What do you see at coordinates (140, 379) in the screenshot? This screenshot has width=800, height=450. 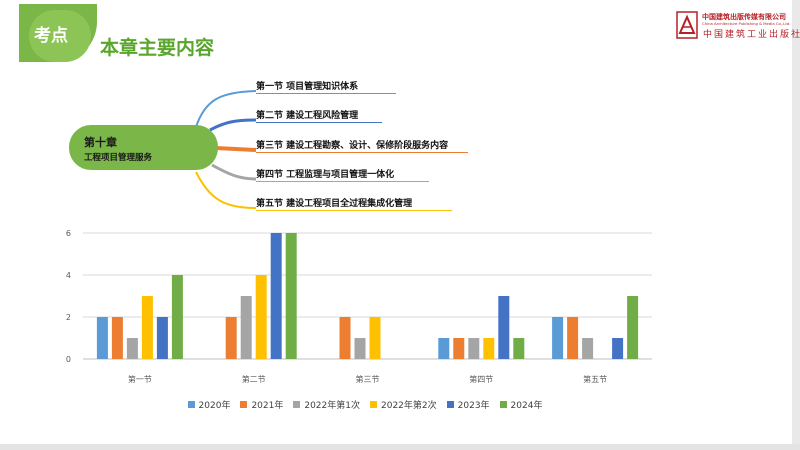 I see `x-tick-label: 第一节` at bounding box center [140, 379].